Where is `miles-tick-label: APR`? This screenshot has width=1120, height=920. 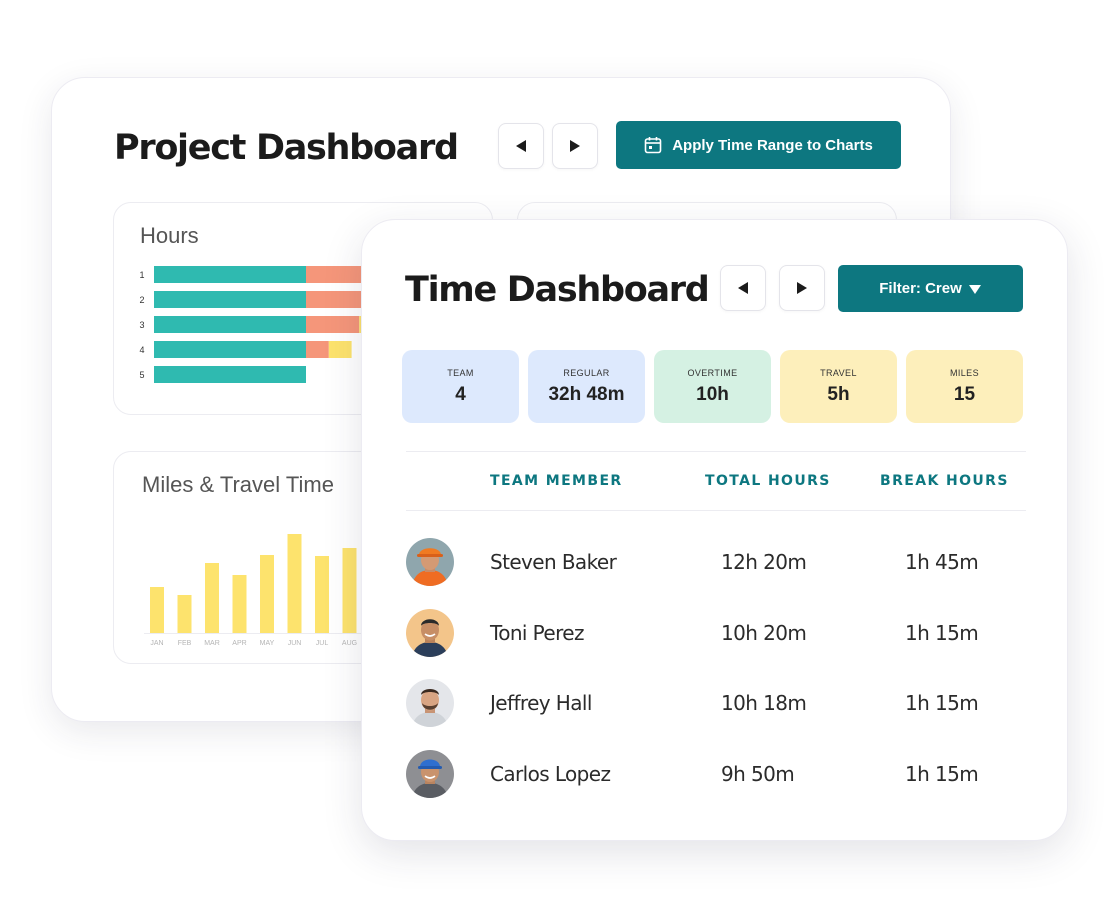 miles-tick-label: APR is located at coordinates (239, 643).